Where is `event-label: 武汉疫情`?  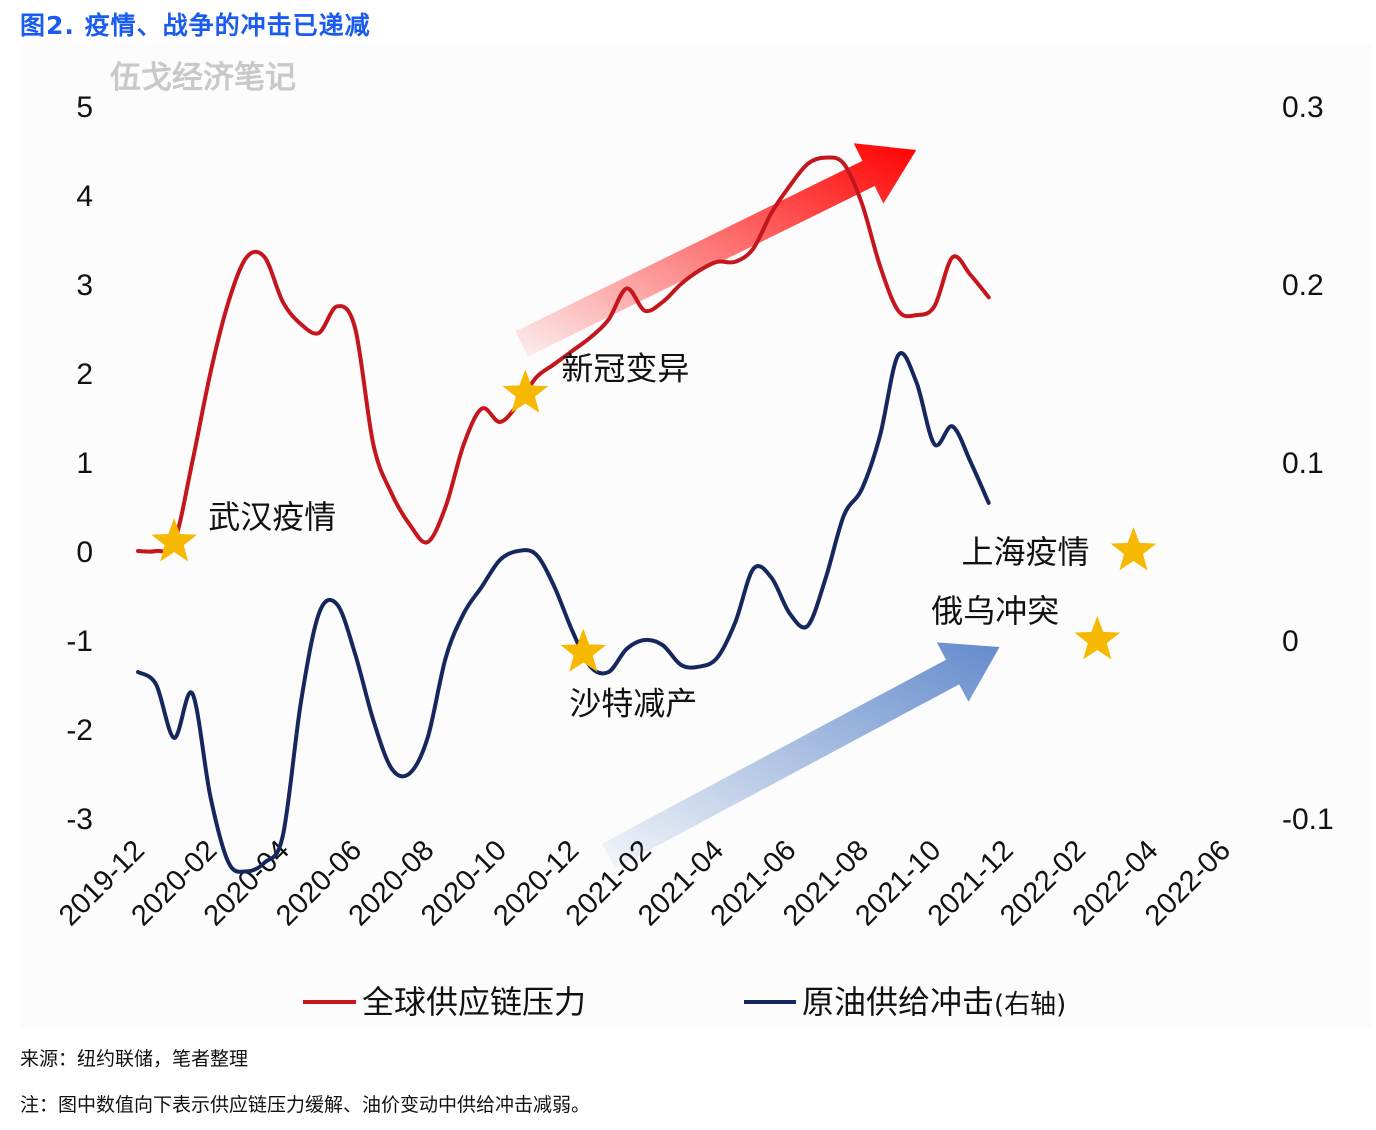
event-label: 武汉疫情 is located at coordinates (272, 517).